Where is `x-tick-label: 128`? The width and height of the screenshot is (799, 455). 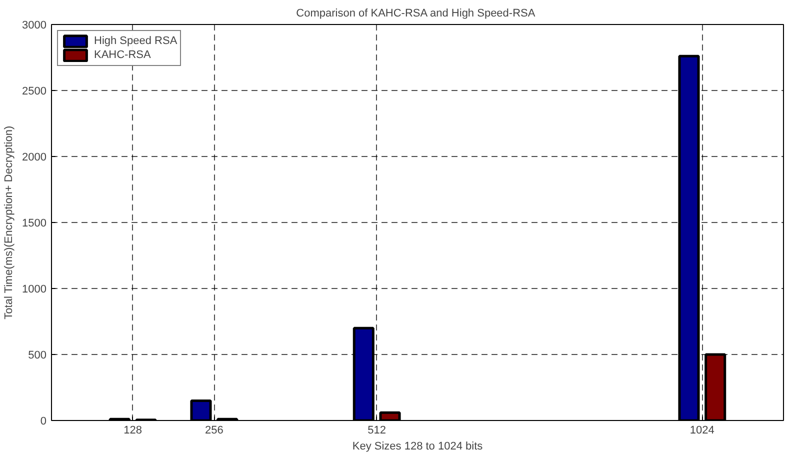
x-tick-label: 128 is located at coordinates (133, 430).